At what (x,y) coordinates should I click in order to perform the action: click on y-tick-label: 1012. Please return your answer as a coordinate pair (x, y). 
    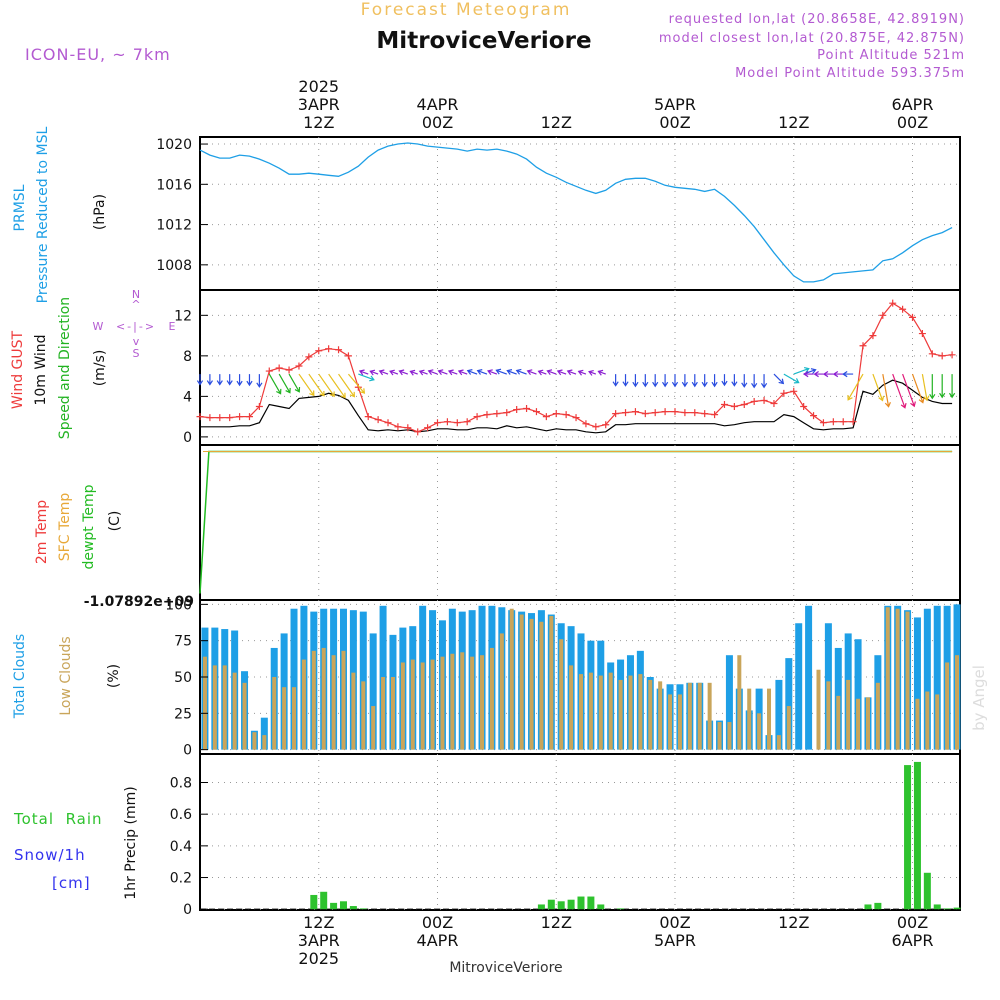
    Looking at the image, I should click on (174, 226).